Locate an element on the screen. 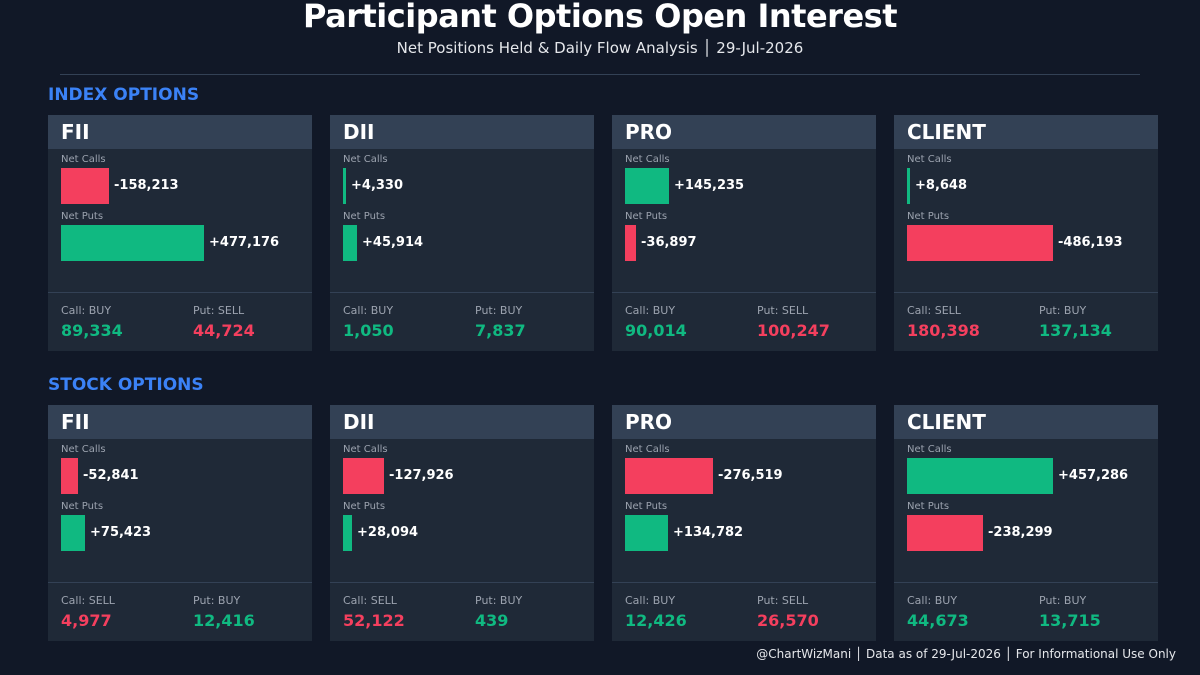 The image size is (1200, 675). card-header: CLIENT is located at coordinates (1026, 422).